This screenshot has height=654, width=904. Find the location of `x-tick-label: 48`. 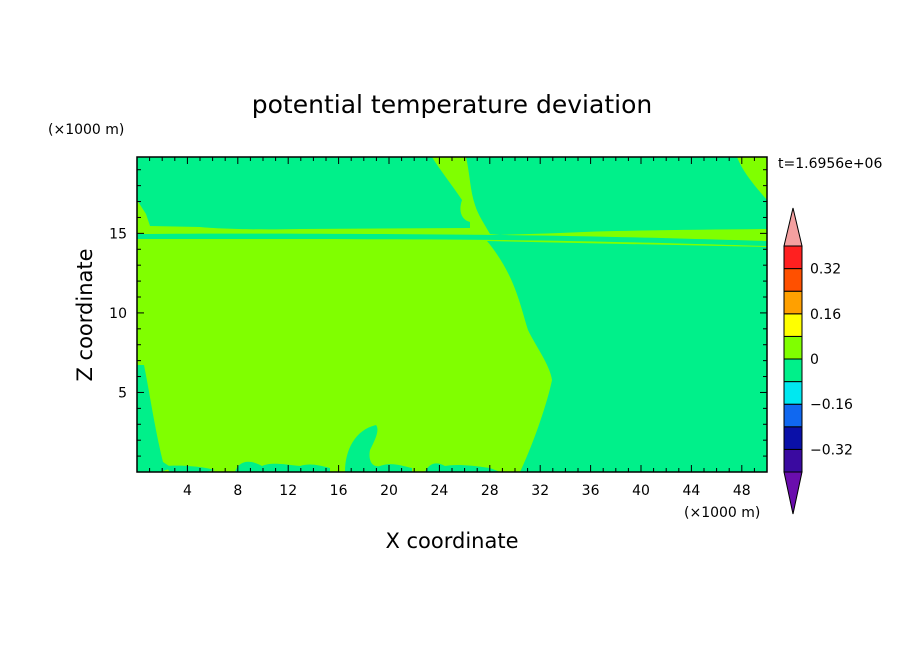

x-tick-label: 48 is located at coordinates (742, 491).